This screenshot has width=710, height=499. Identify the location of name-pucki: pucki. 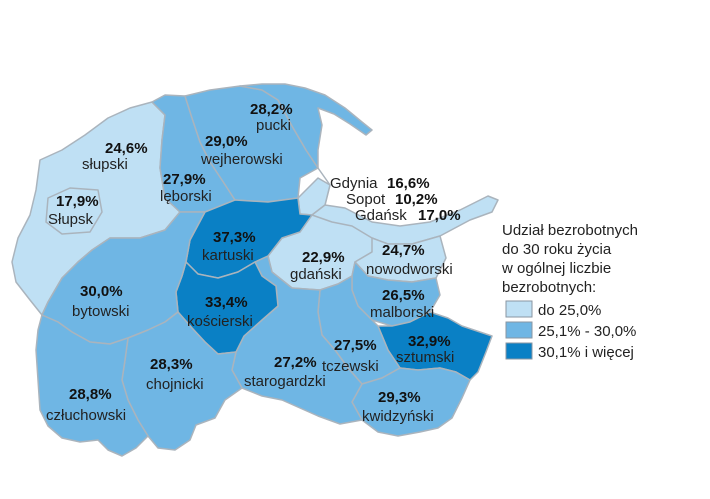
(273, 125).